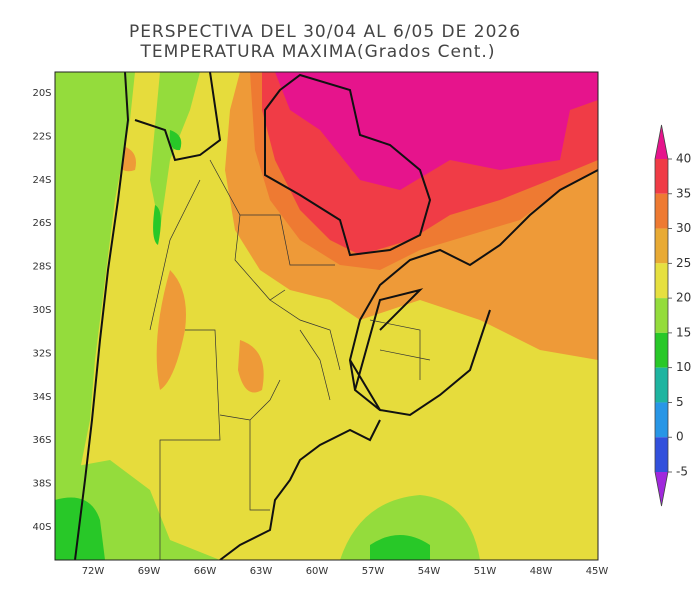 The height and width of the screenshot is (596, 700). What do you see at coordinates (473, 293) in the screenshot?
I see `coast-border` at bounding box center [473, 293].